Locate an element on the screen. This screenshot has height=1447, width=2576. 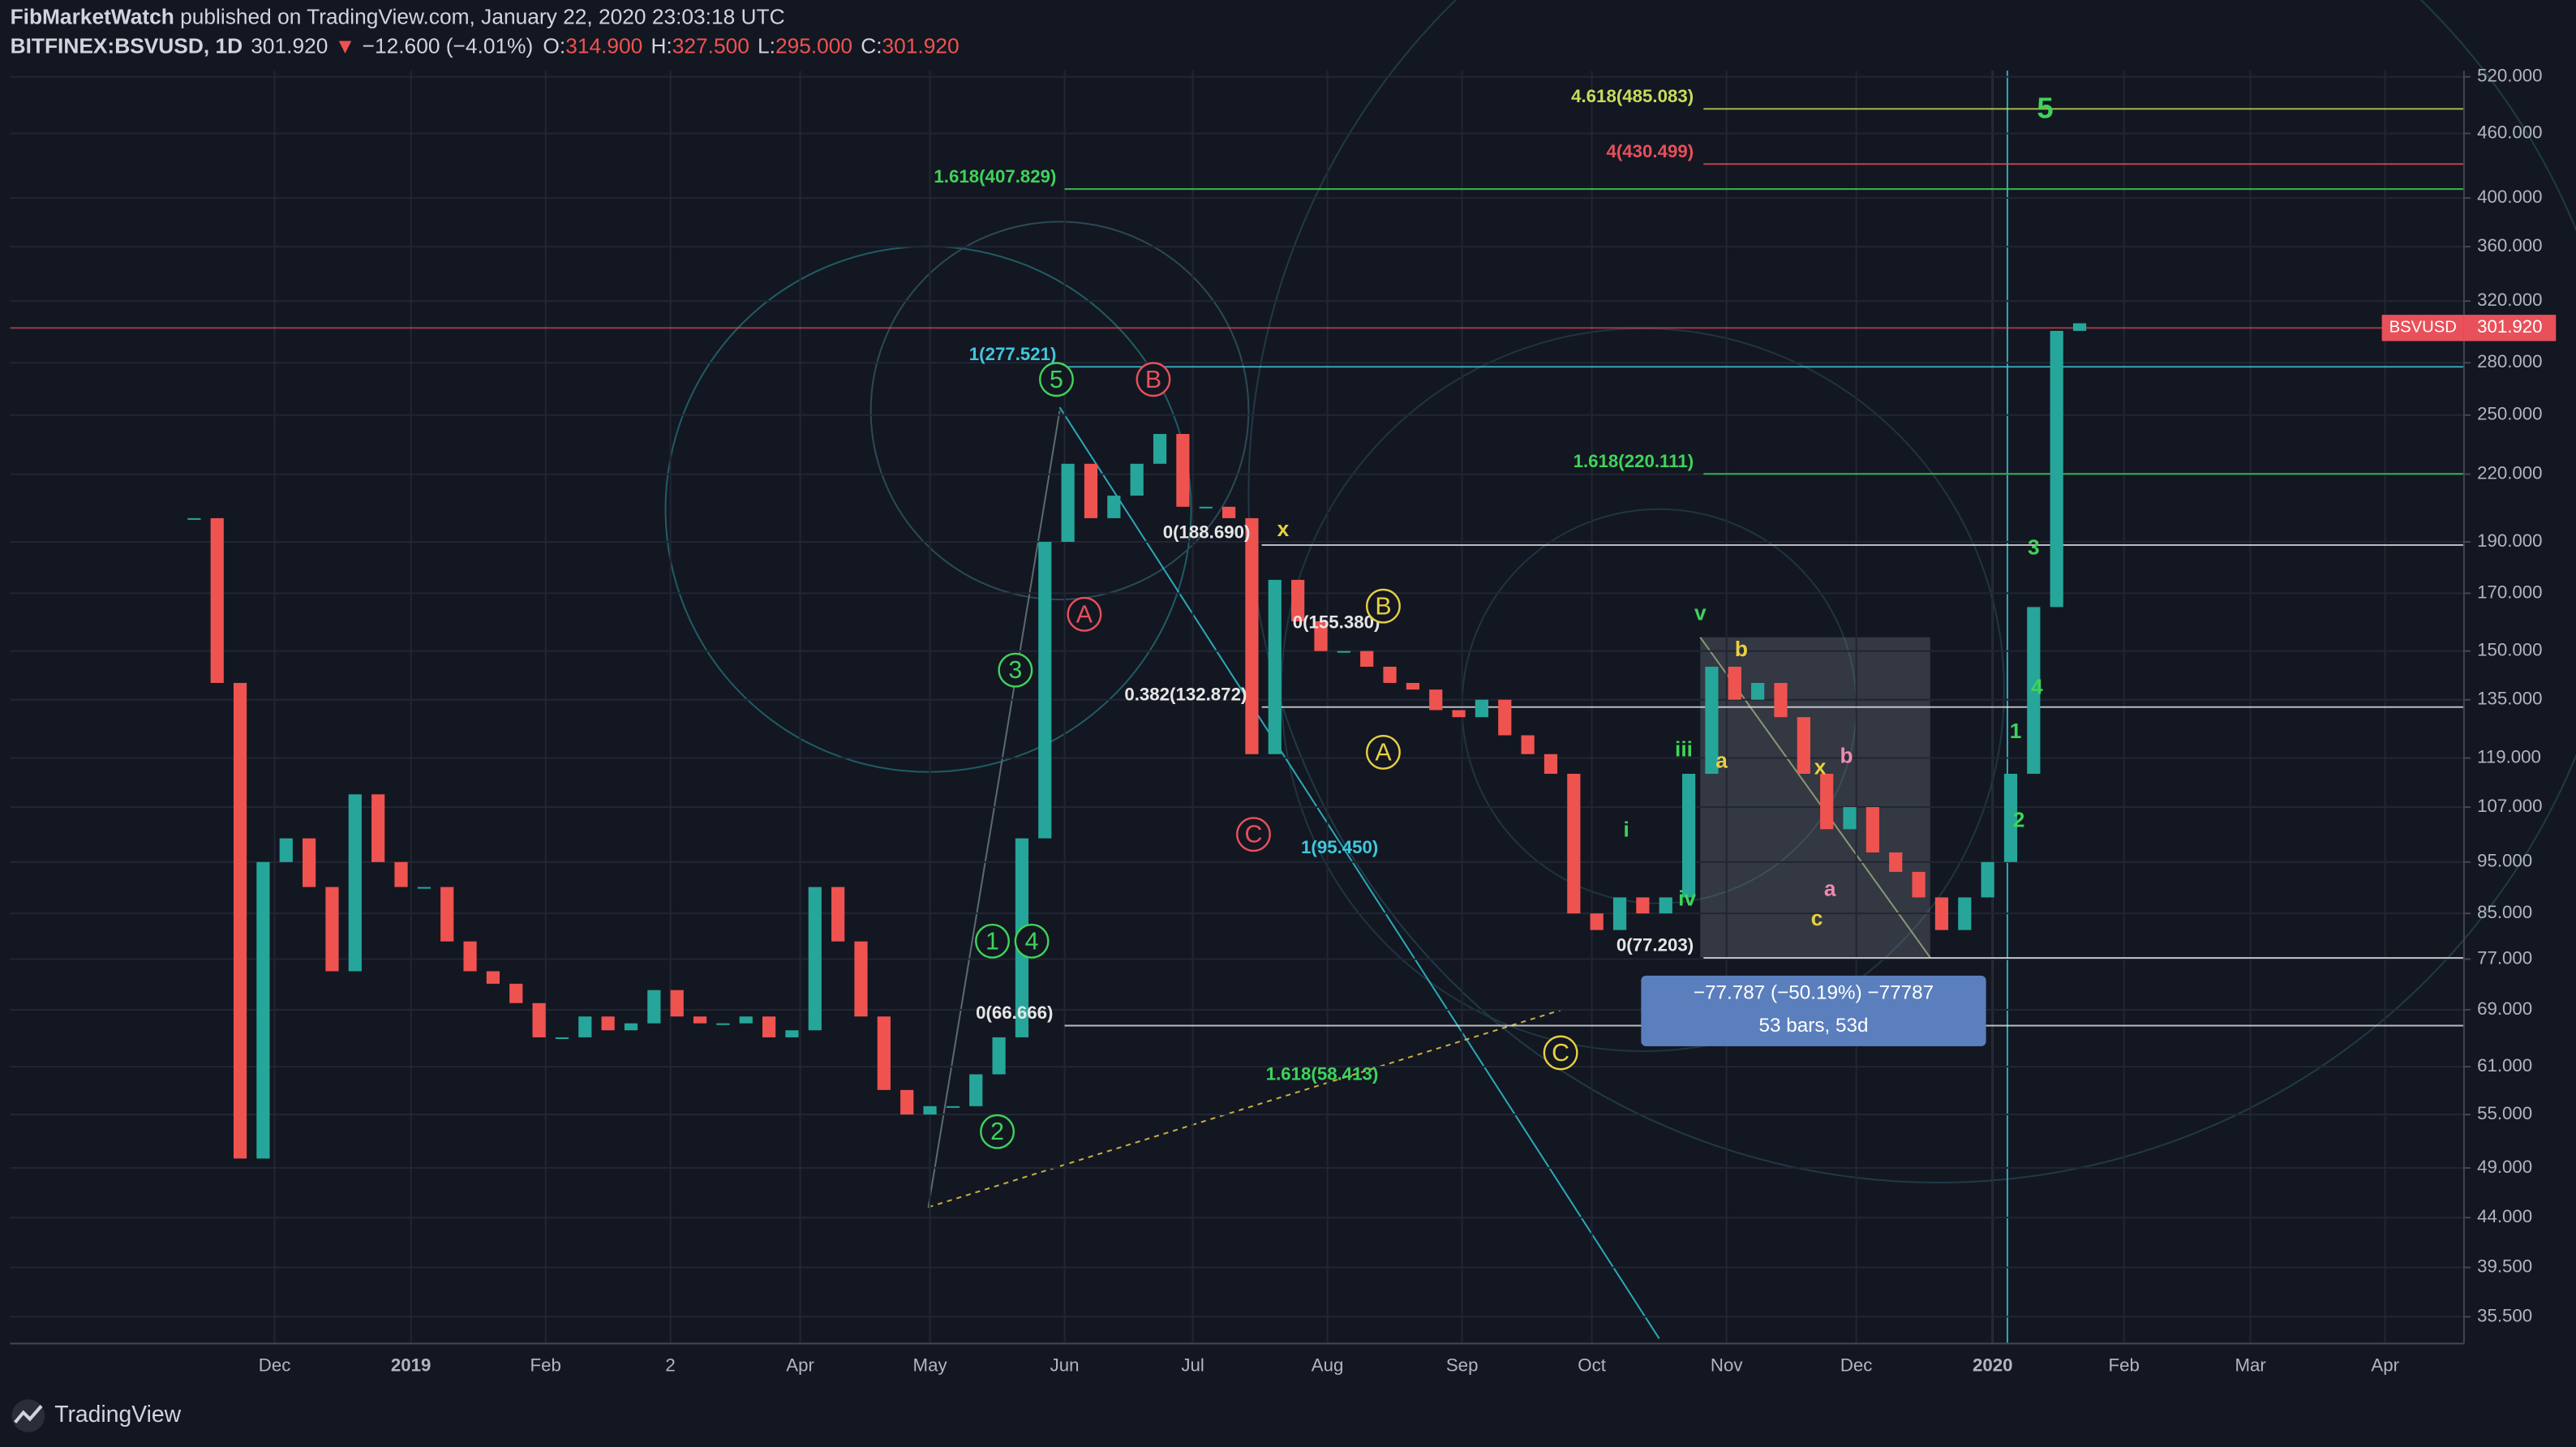
y-tick-label: 49.000 is located at coordinates (2504, 1167).